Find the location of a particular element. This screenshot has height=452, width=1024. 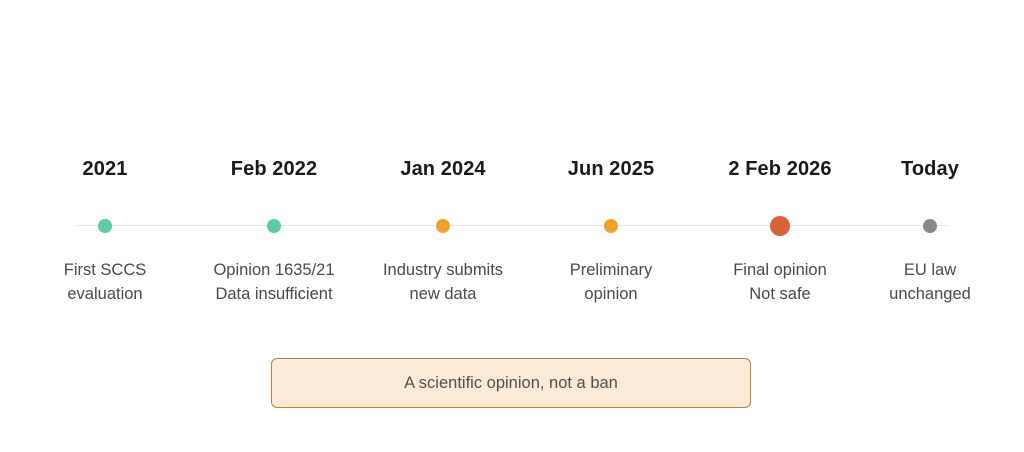

event-date: 2021 is located at coordinates (105, 169).